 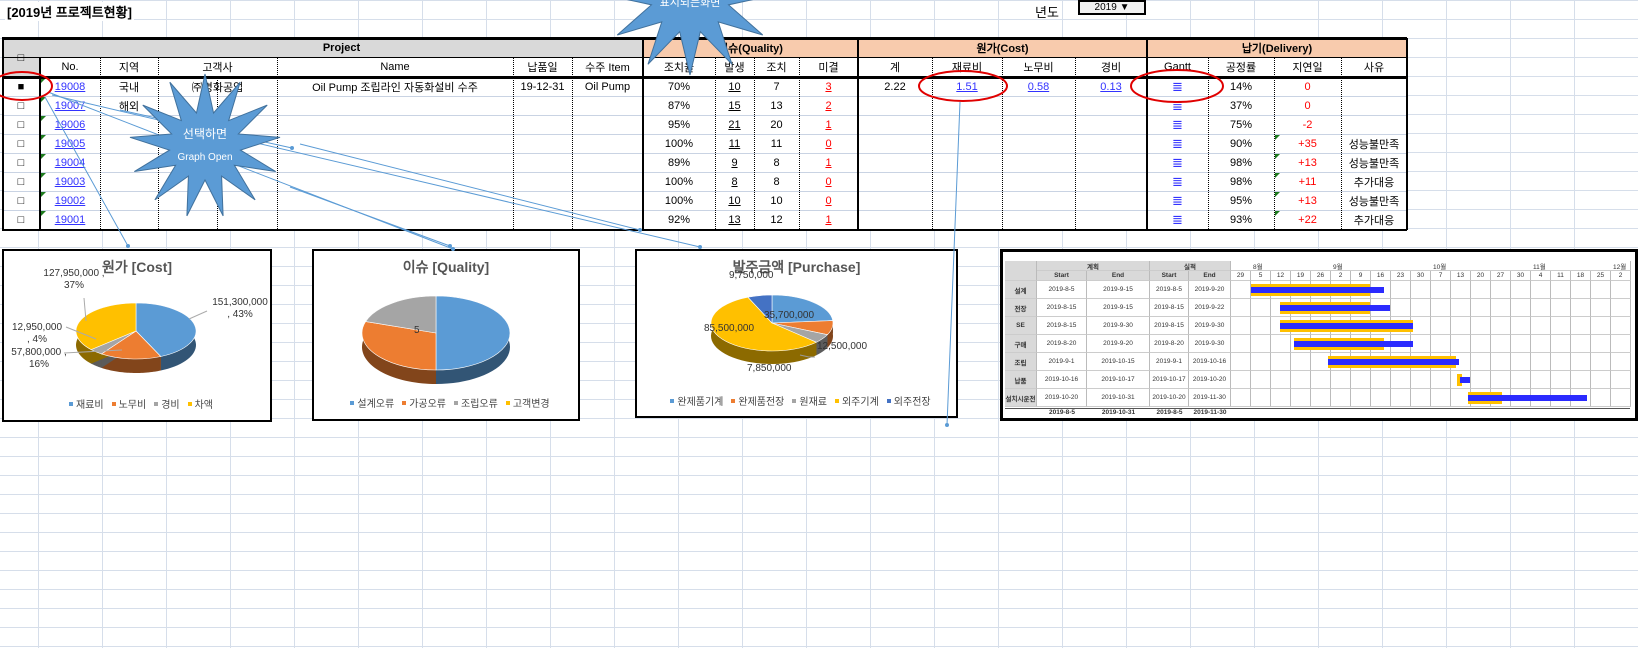 I want to click on pie-slice-외주기계, so click(x=764, y=324).